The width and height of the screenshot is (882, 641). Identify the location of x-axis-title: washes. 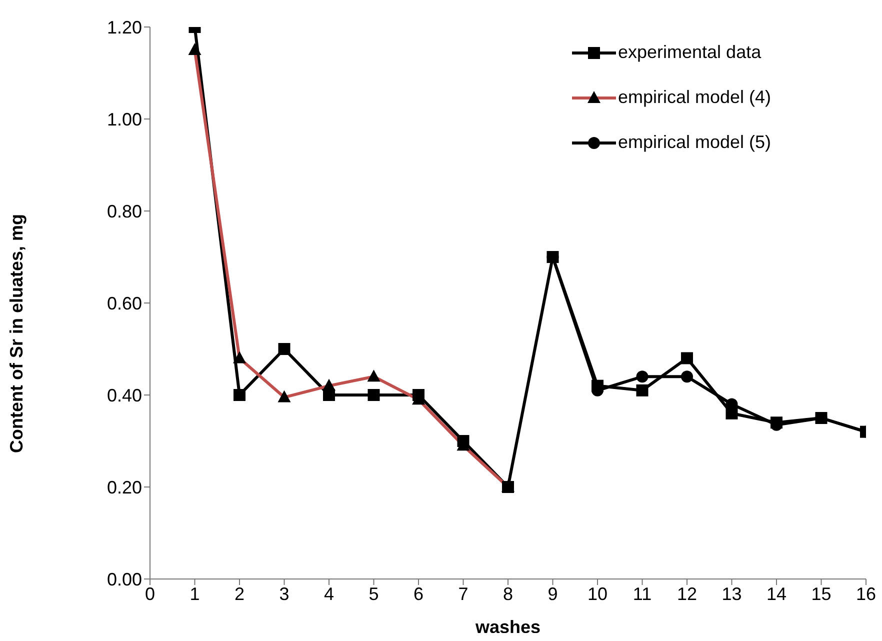
(507, 627).